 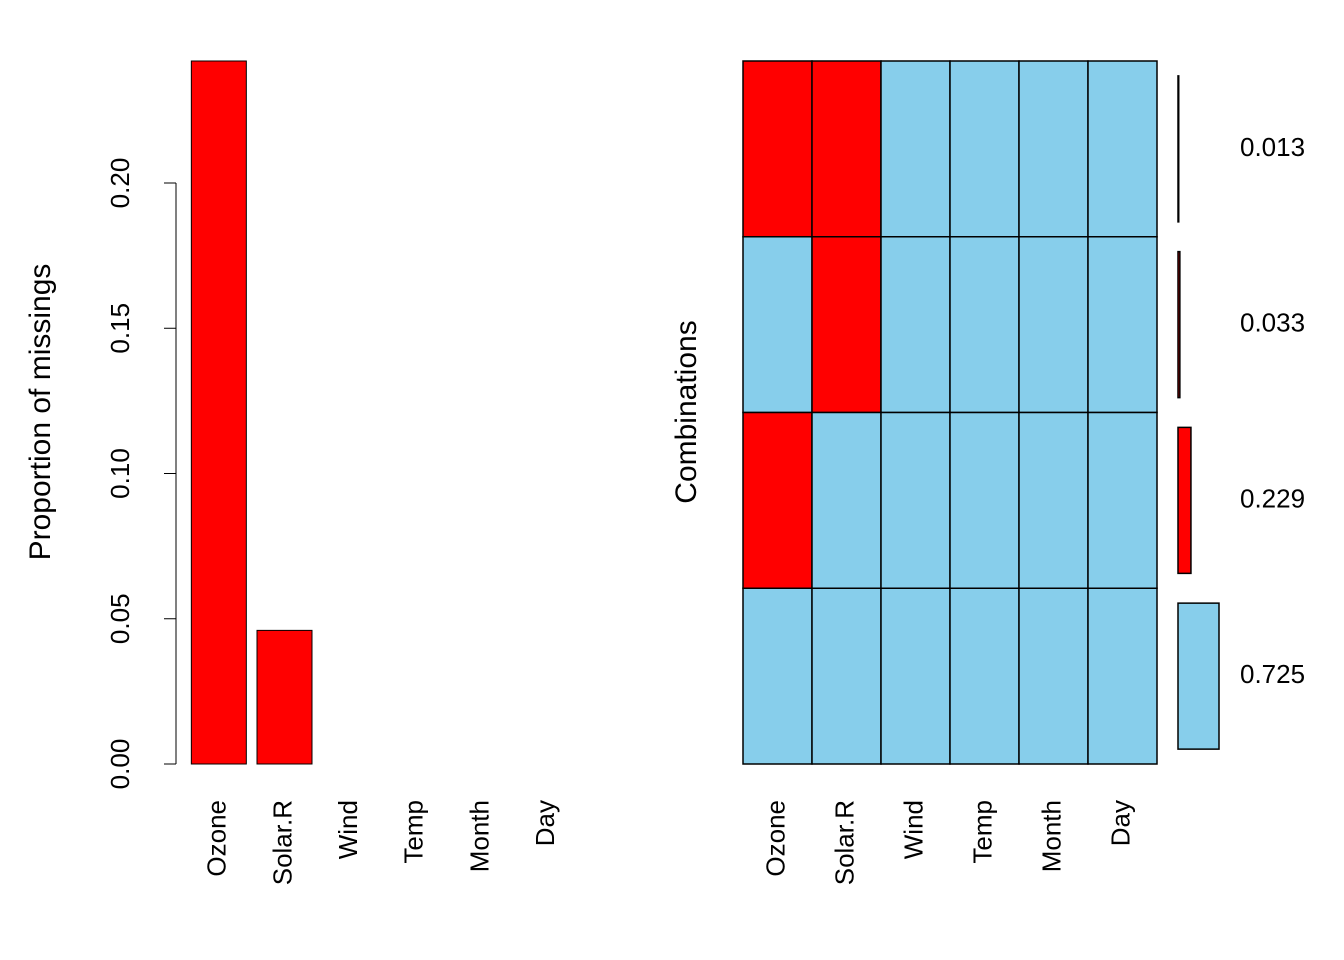 What do you see at coordinates (120, 618) in the screenshot?
I see `y-tick-label: 0.05` at bounding box center [120, 618].